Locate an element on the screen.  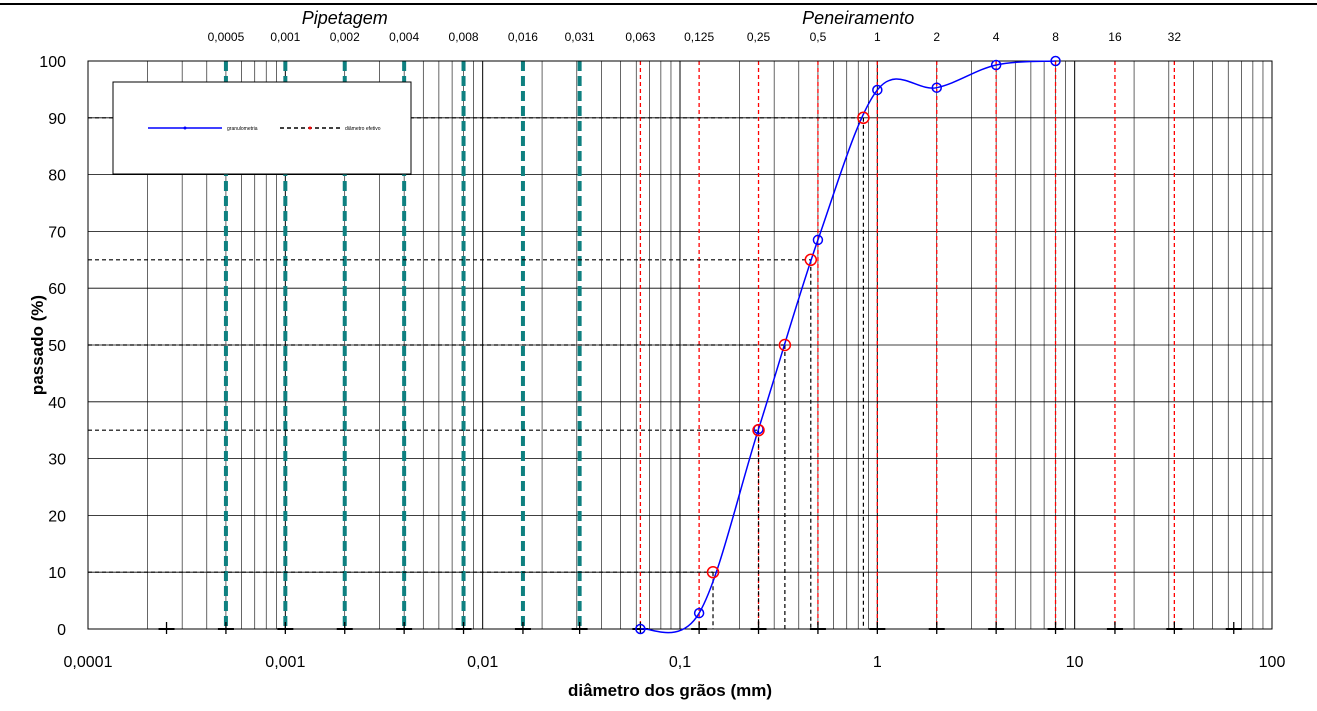
sieve-size-label: 2 is located at coordinates (936, 37).